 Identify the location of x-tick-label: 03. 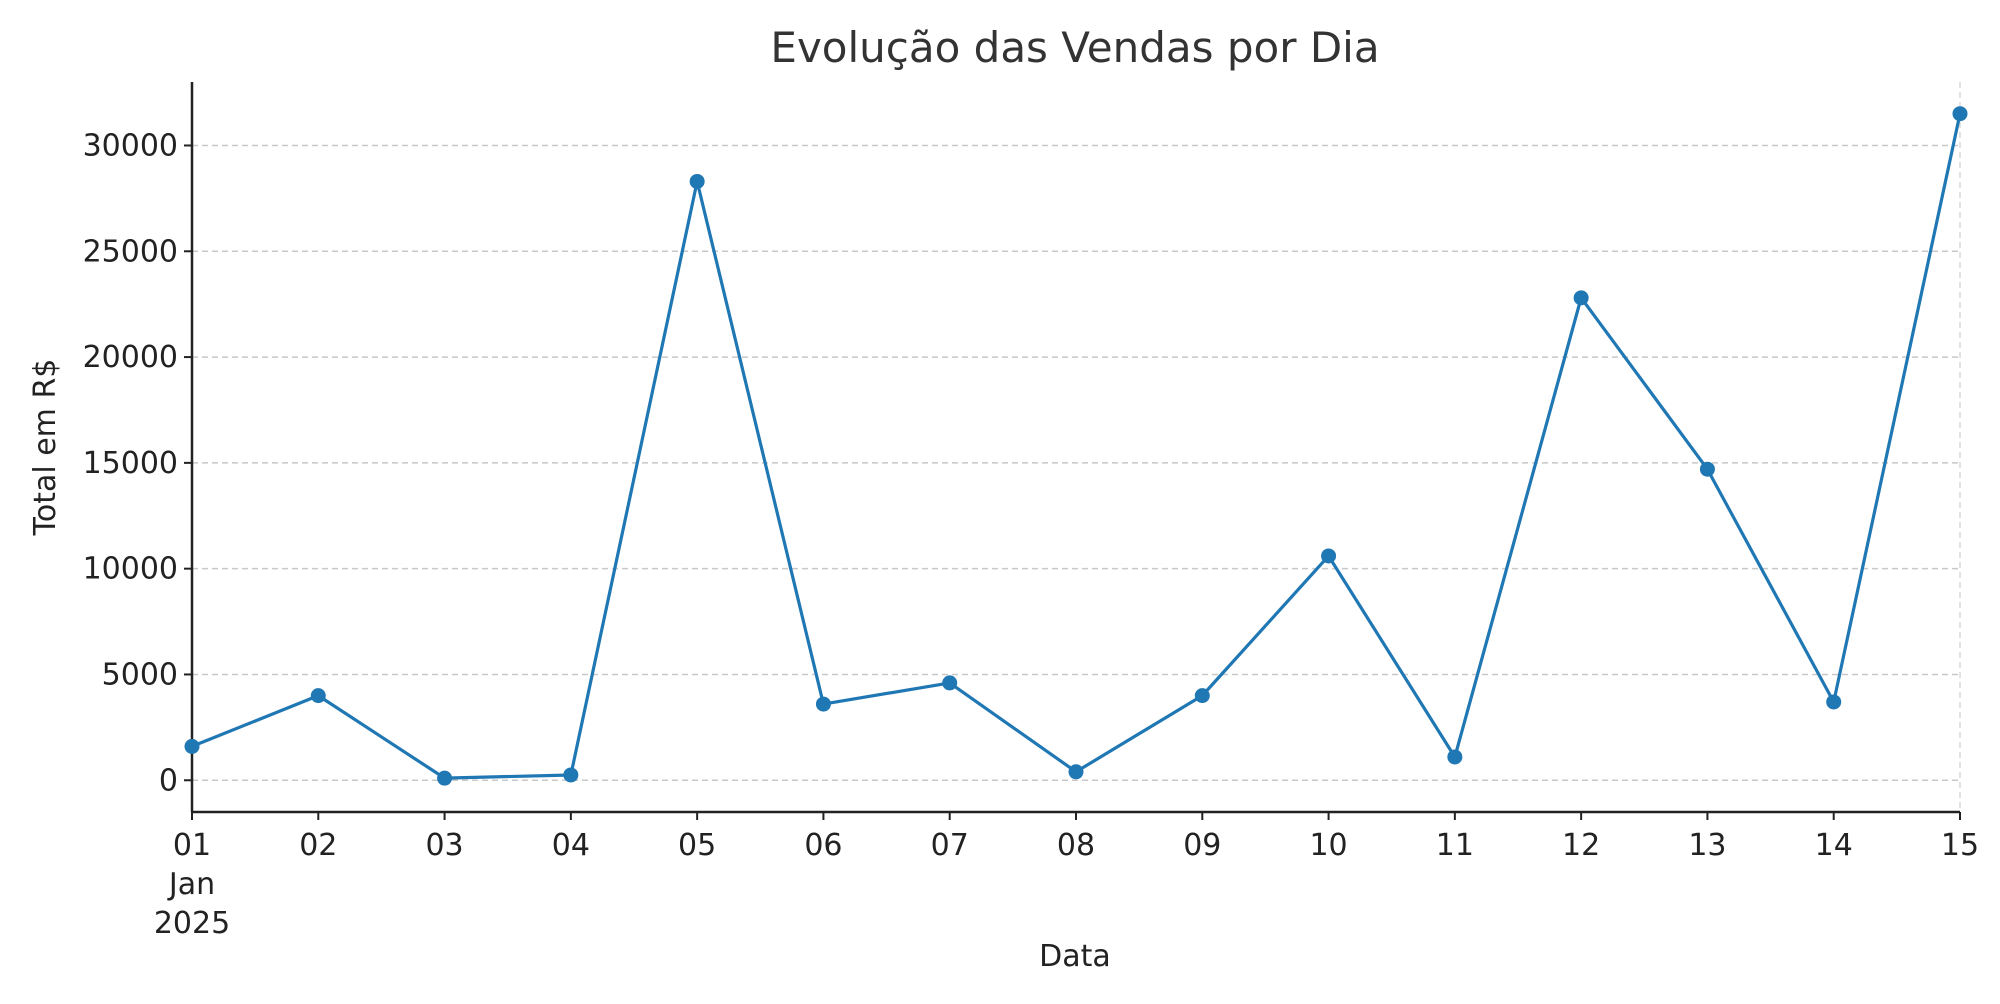
(444, 845).